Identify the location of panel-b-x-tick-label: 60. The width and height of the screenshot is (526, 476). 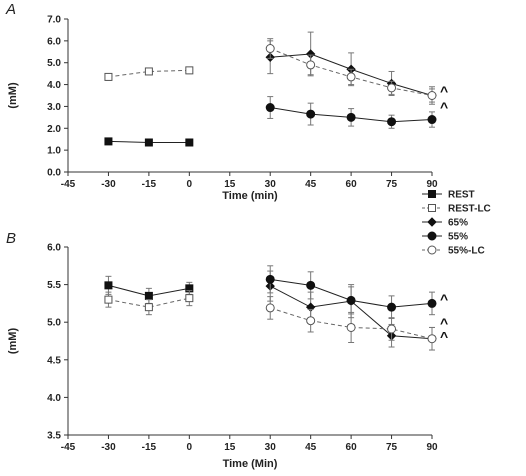
(352, 447).